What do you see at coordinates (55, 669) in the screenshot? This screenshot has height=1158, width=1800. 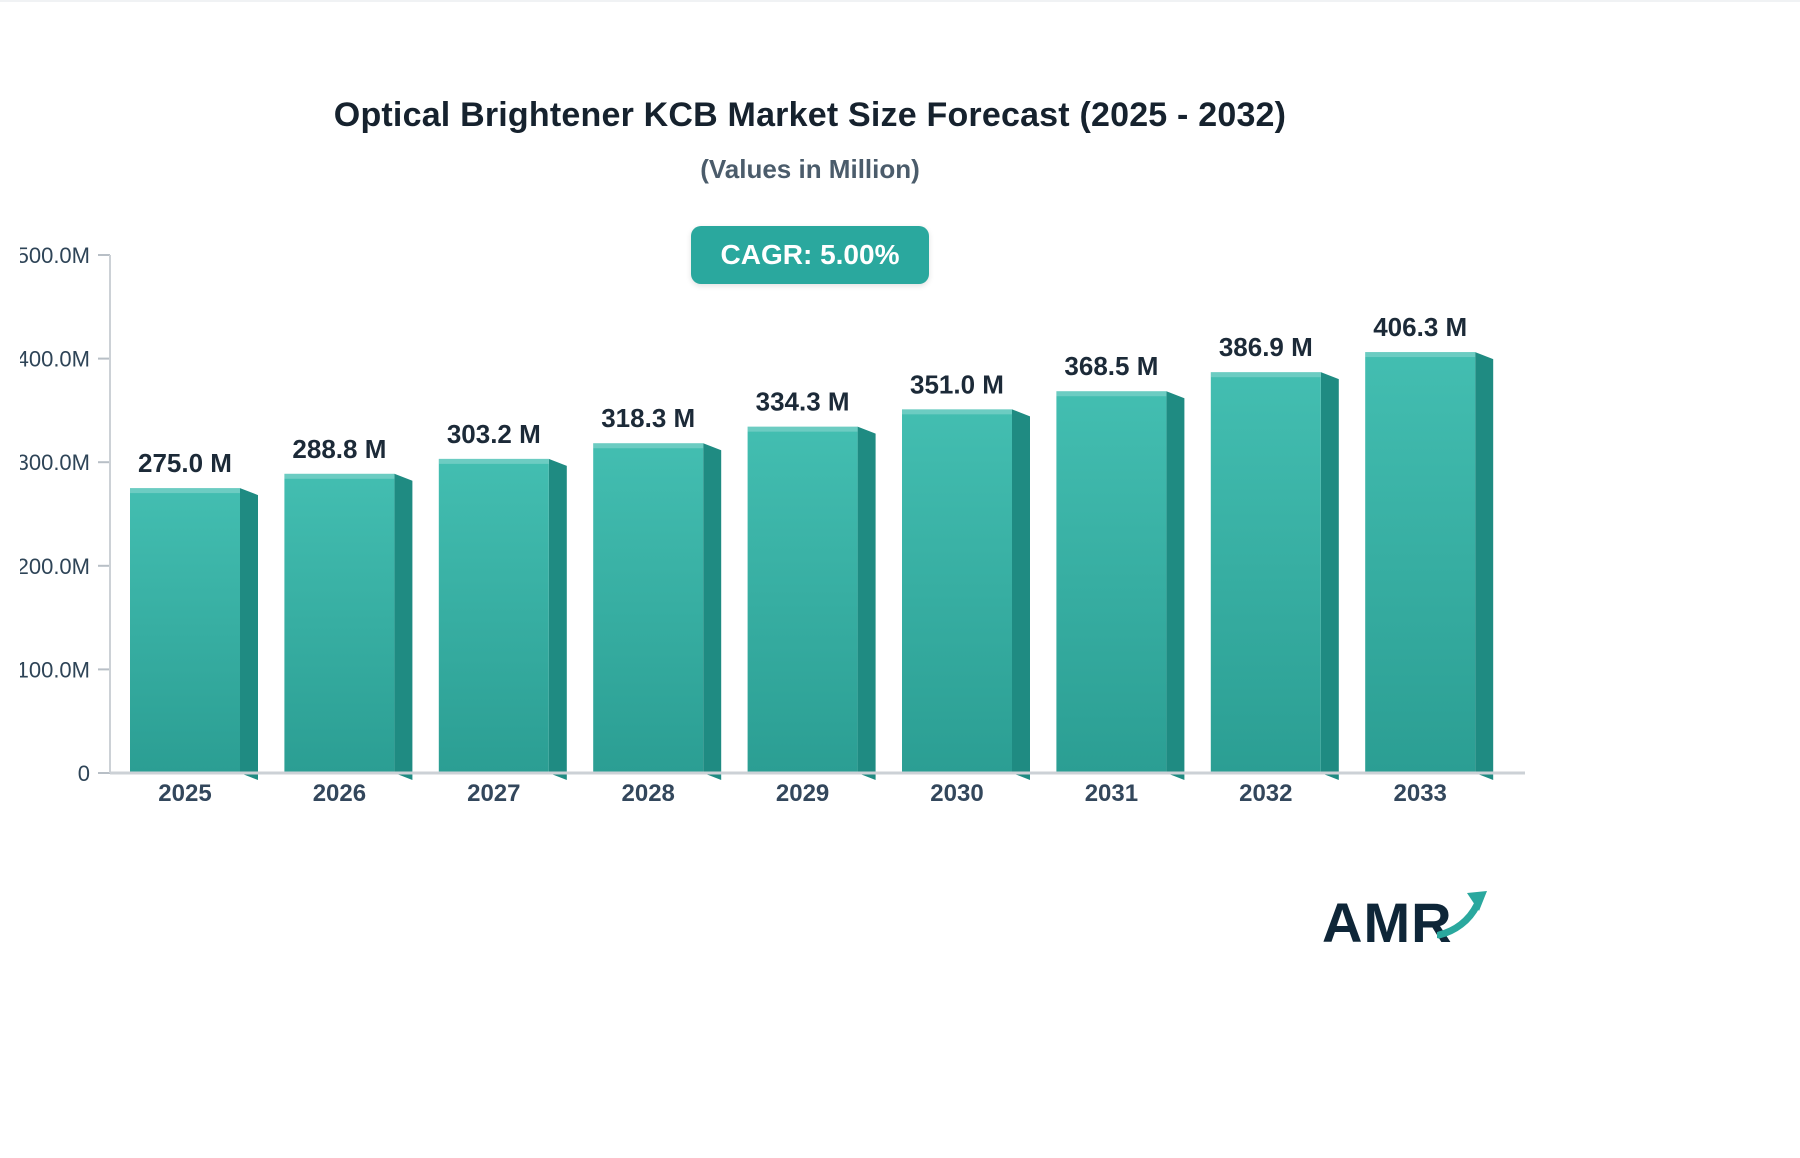 I see `y-tick-label: 100.0M` at bounding box center [55, 669].